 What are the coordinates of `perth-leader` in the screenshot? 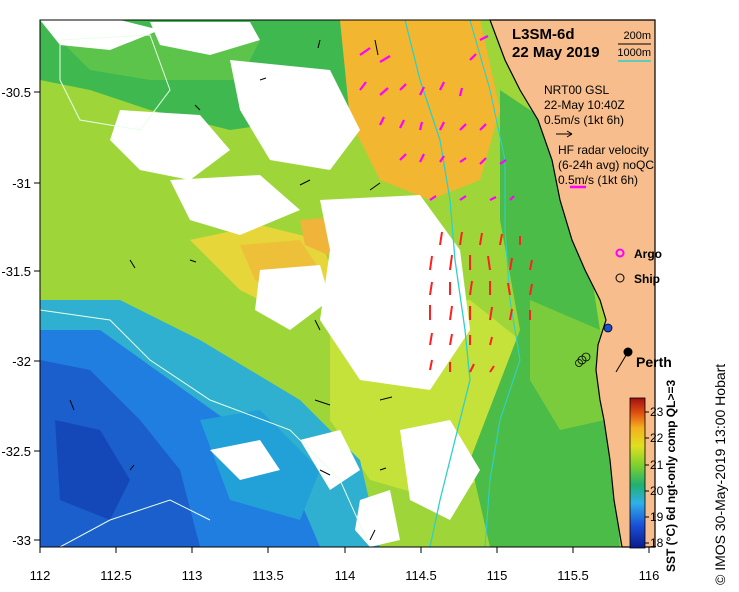 It's located at (622, 362).